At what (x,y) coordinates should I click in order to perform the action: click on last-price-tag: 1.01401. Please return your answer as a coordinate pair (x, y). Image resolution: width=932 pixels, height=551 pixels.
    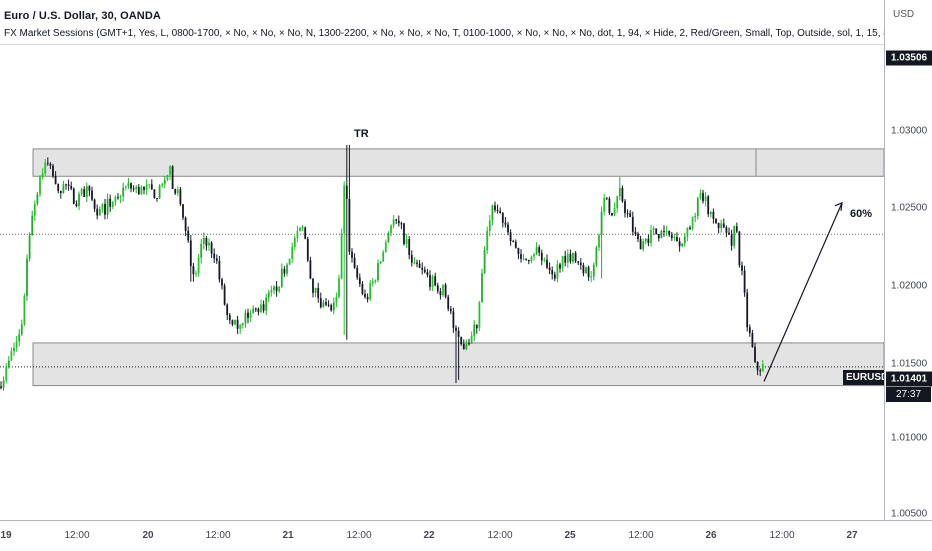
    Looking at the image, I should click on (909, 379).